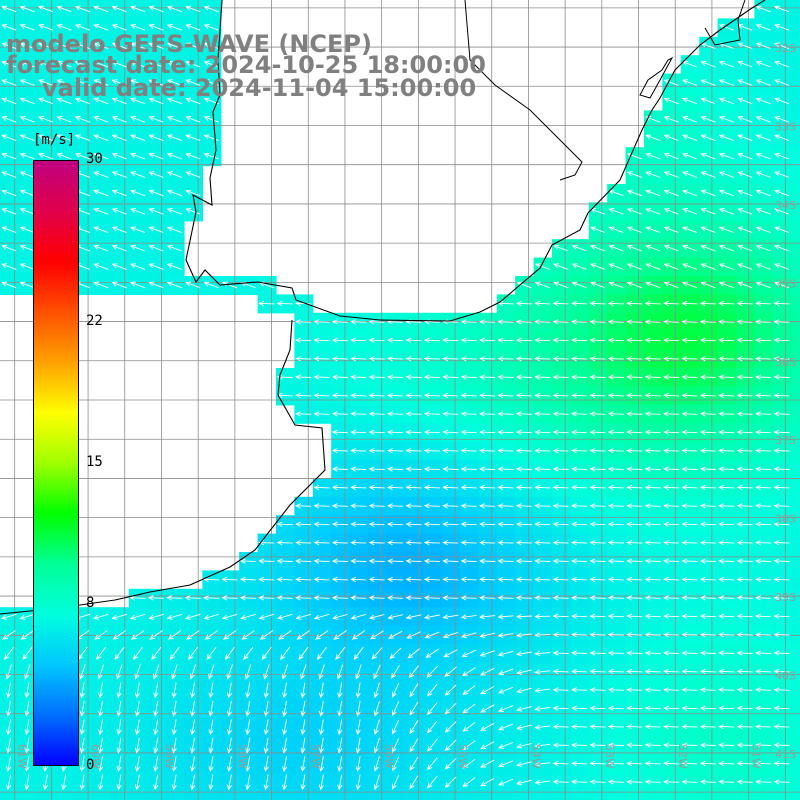  I want to click on latitude-label: 41S, so click(785, 754).